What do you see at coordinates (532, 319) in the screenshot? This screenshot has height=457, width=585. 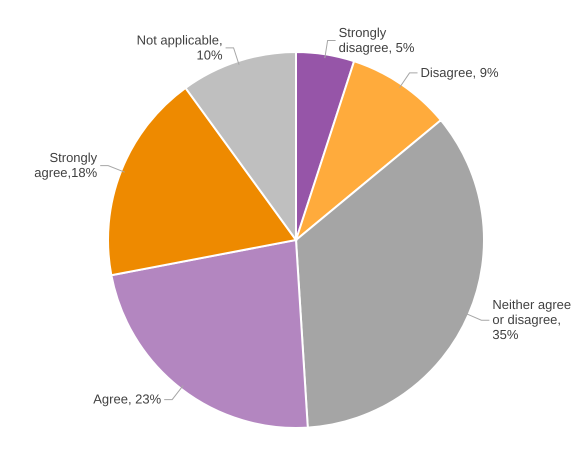 I see `slice-label: Neither agree or disagree, 35%` at bounding box center [532, 319].